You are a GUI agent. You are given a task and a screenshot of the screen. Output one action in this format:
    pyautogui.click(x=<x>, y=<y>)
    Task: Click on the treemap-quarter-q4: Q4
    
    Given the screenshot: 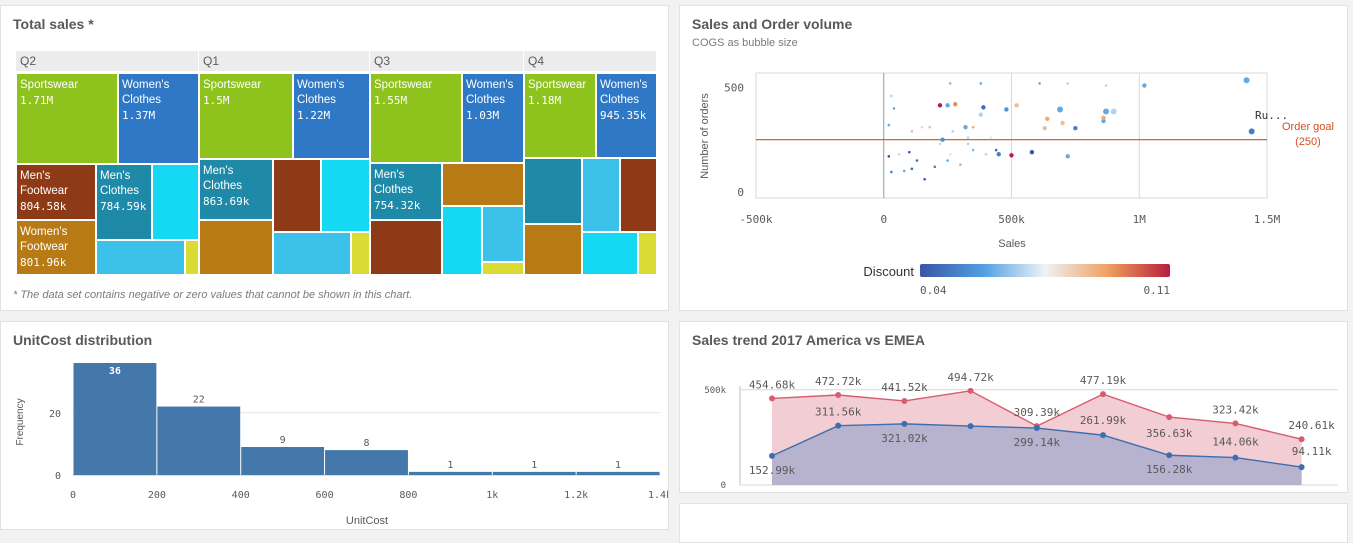 What is the action you would take?
    pyautogui.click(x=590, y=61)
    